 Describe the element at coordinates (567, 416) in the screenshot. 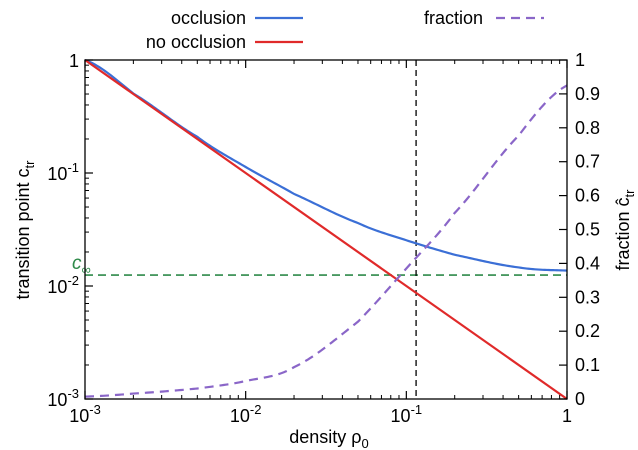

I see `x-tick-label: 1` at that location.